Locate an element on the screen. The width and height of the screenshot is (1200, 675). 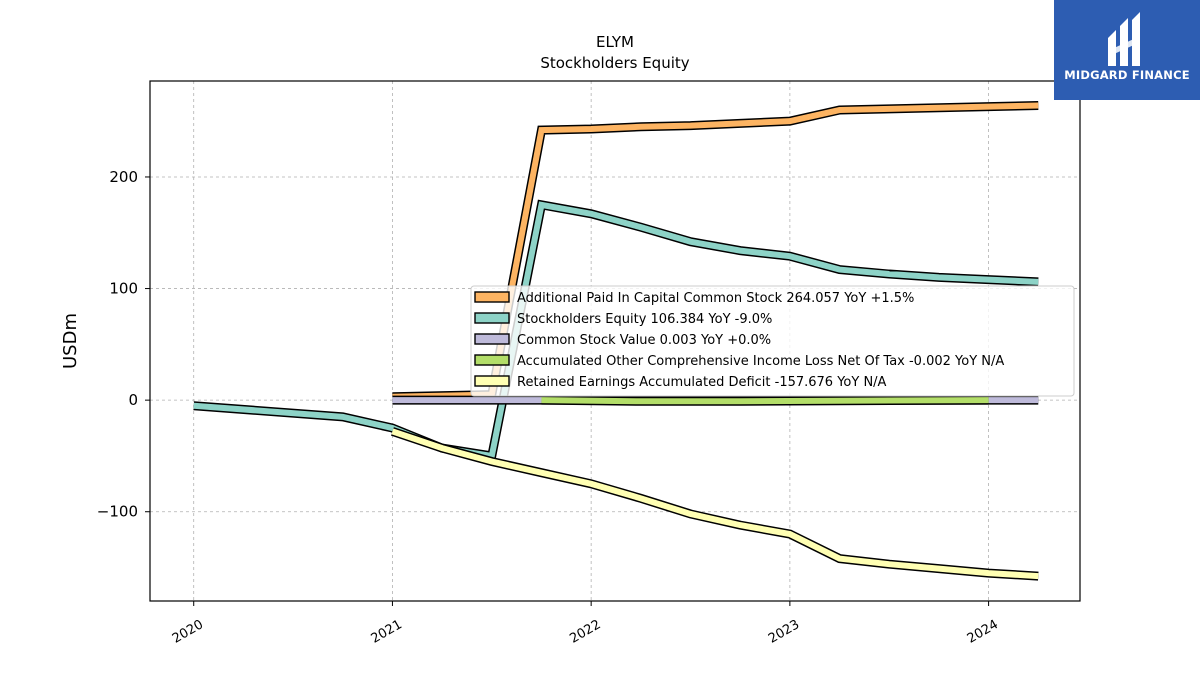
legend-label-1: Stockholders Equity 106.384 YoY -9.0% is located at coordinates (644, 319).